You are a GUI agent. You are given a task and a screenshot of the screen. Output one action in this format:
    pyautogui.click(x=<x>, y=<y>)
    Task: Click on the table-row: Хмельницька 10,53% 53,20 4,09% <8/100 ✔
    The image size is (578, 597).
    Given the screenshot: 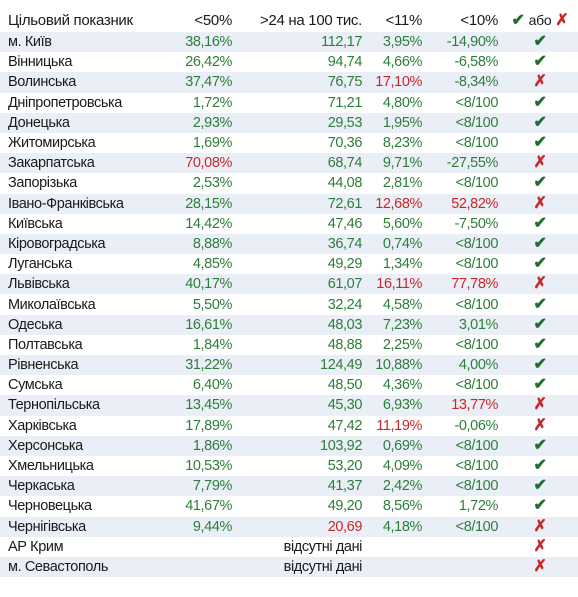 What is the action you would take?
    pyautogui.click(x=289, y=466)
    